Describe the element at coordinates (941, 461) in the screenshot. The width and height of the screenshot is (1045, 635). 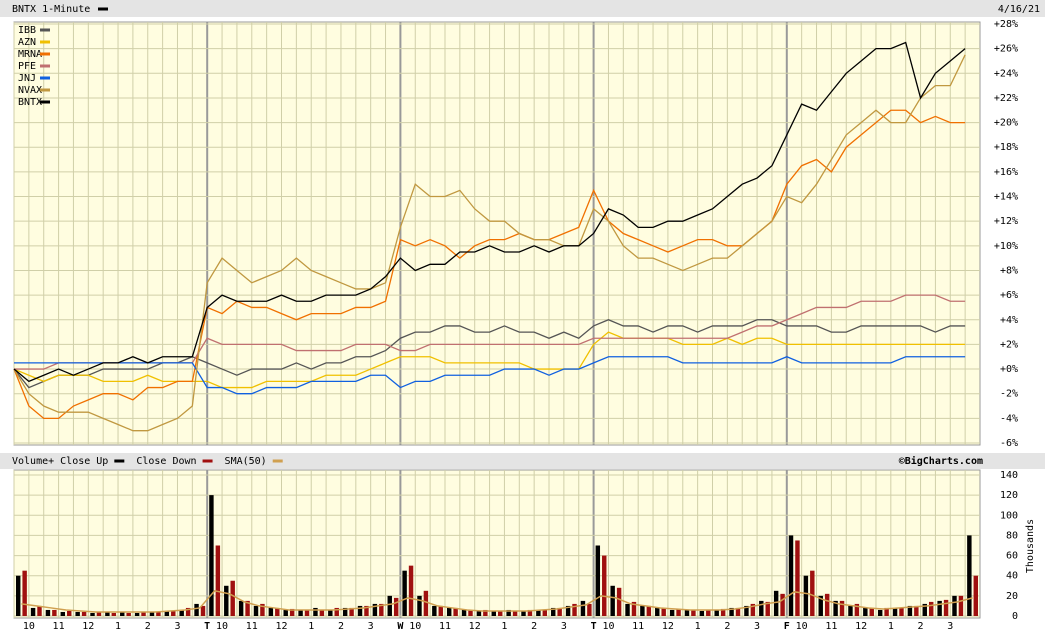
I see `source: ©BigCharts.com` at that location.